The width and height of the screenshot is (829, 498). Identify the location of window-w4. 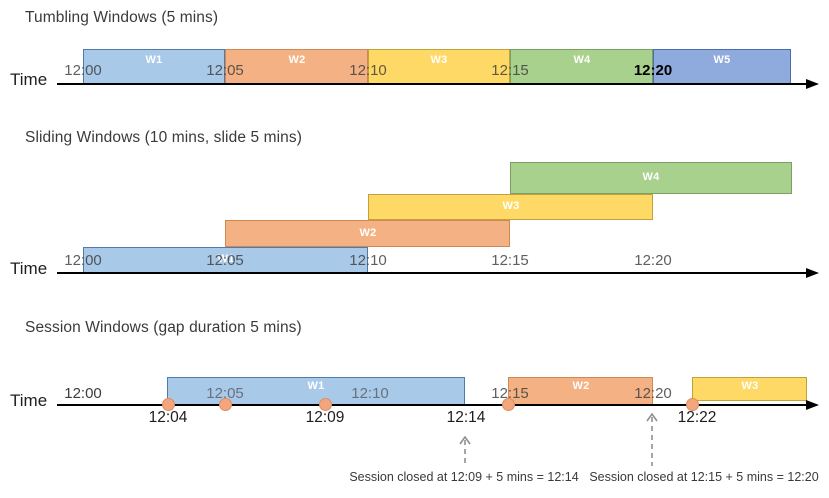
(651, 178).